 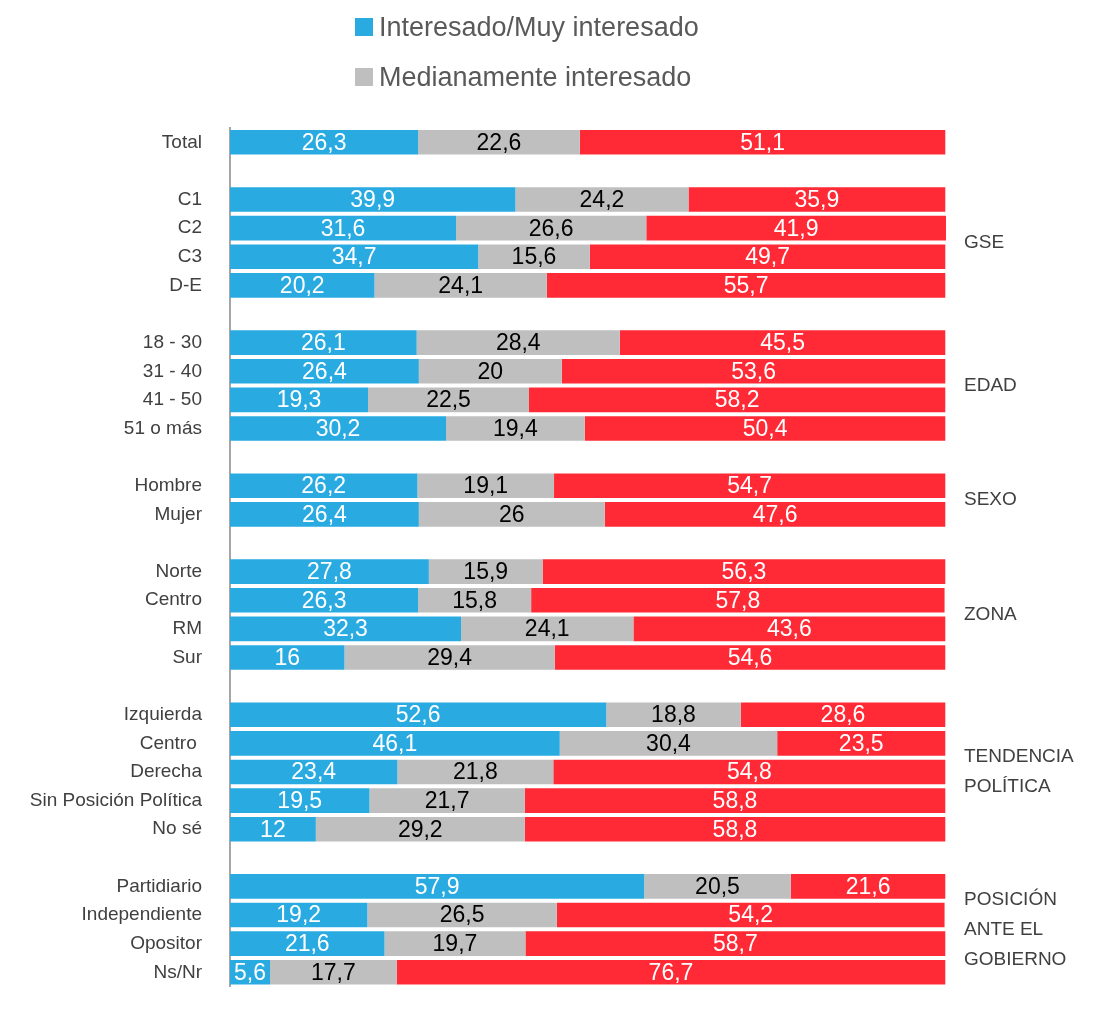 What do you see at coordinates (991, 613) in the screenshot?
I see `text: ZONA` at bounding box center [991, 613].